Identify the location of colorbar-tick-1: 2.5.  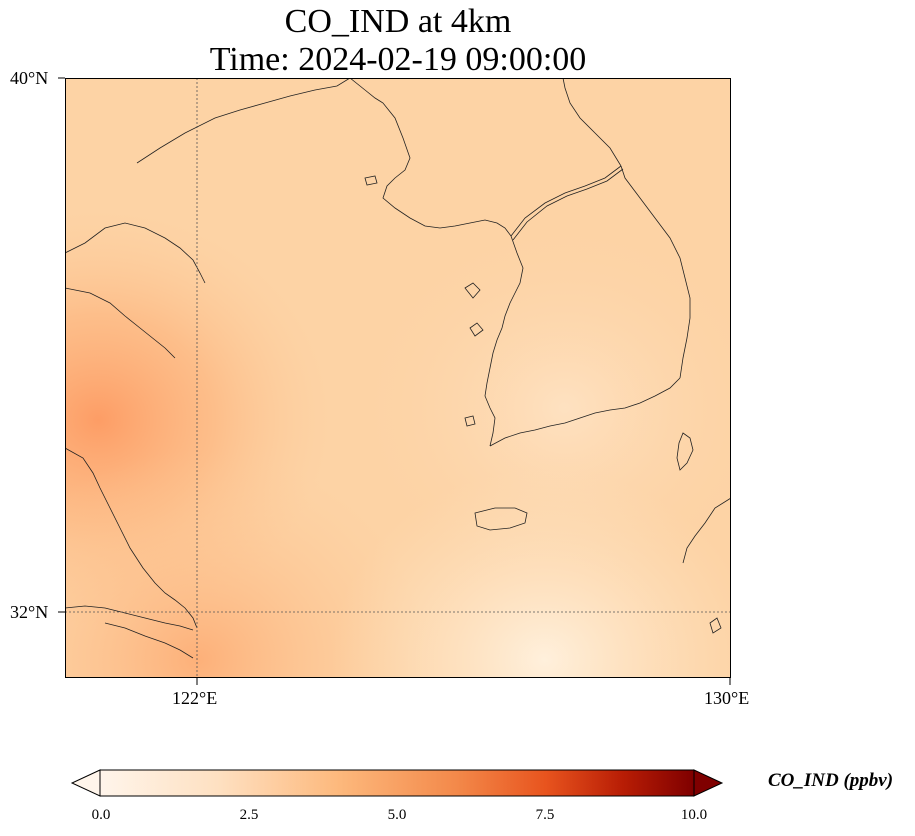
(249, 815).